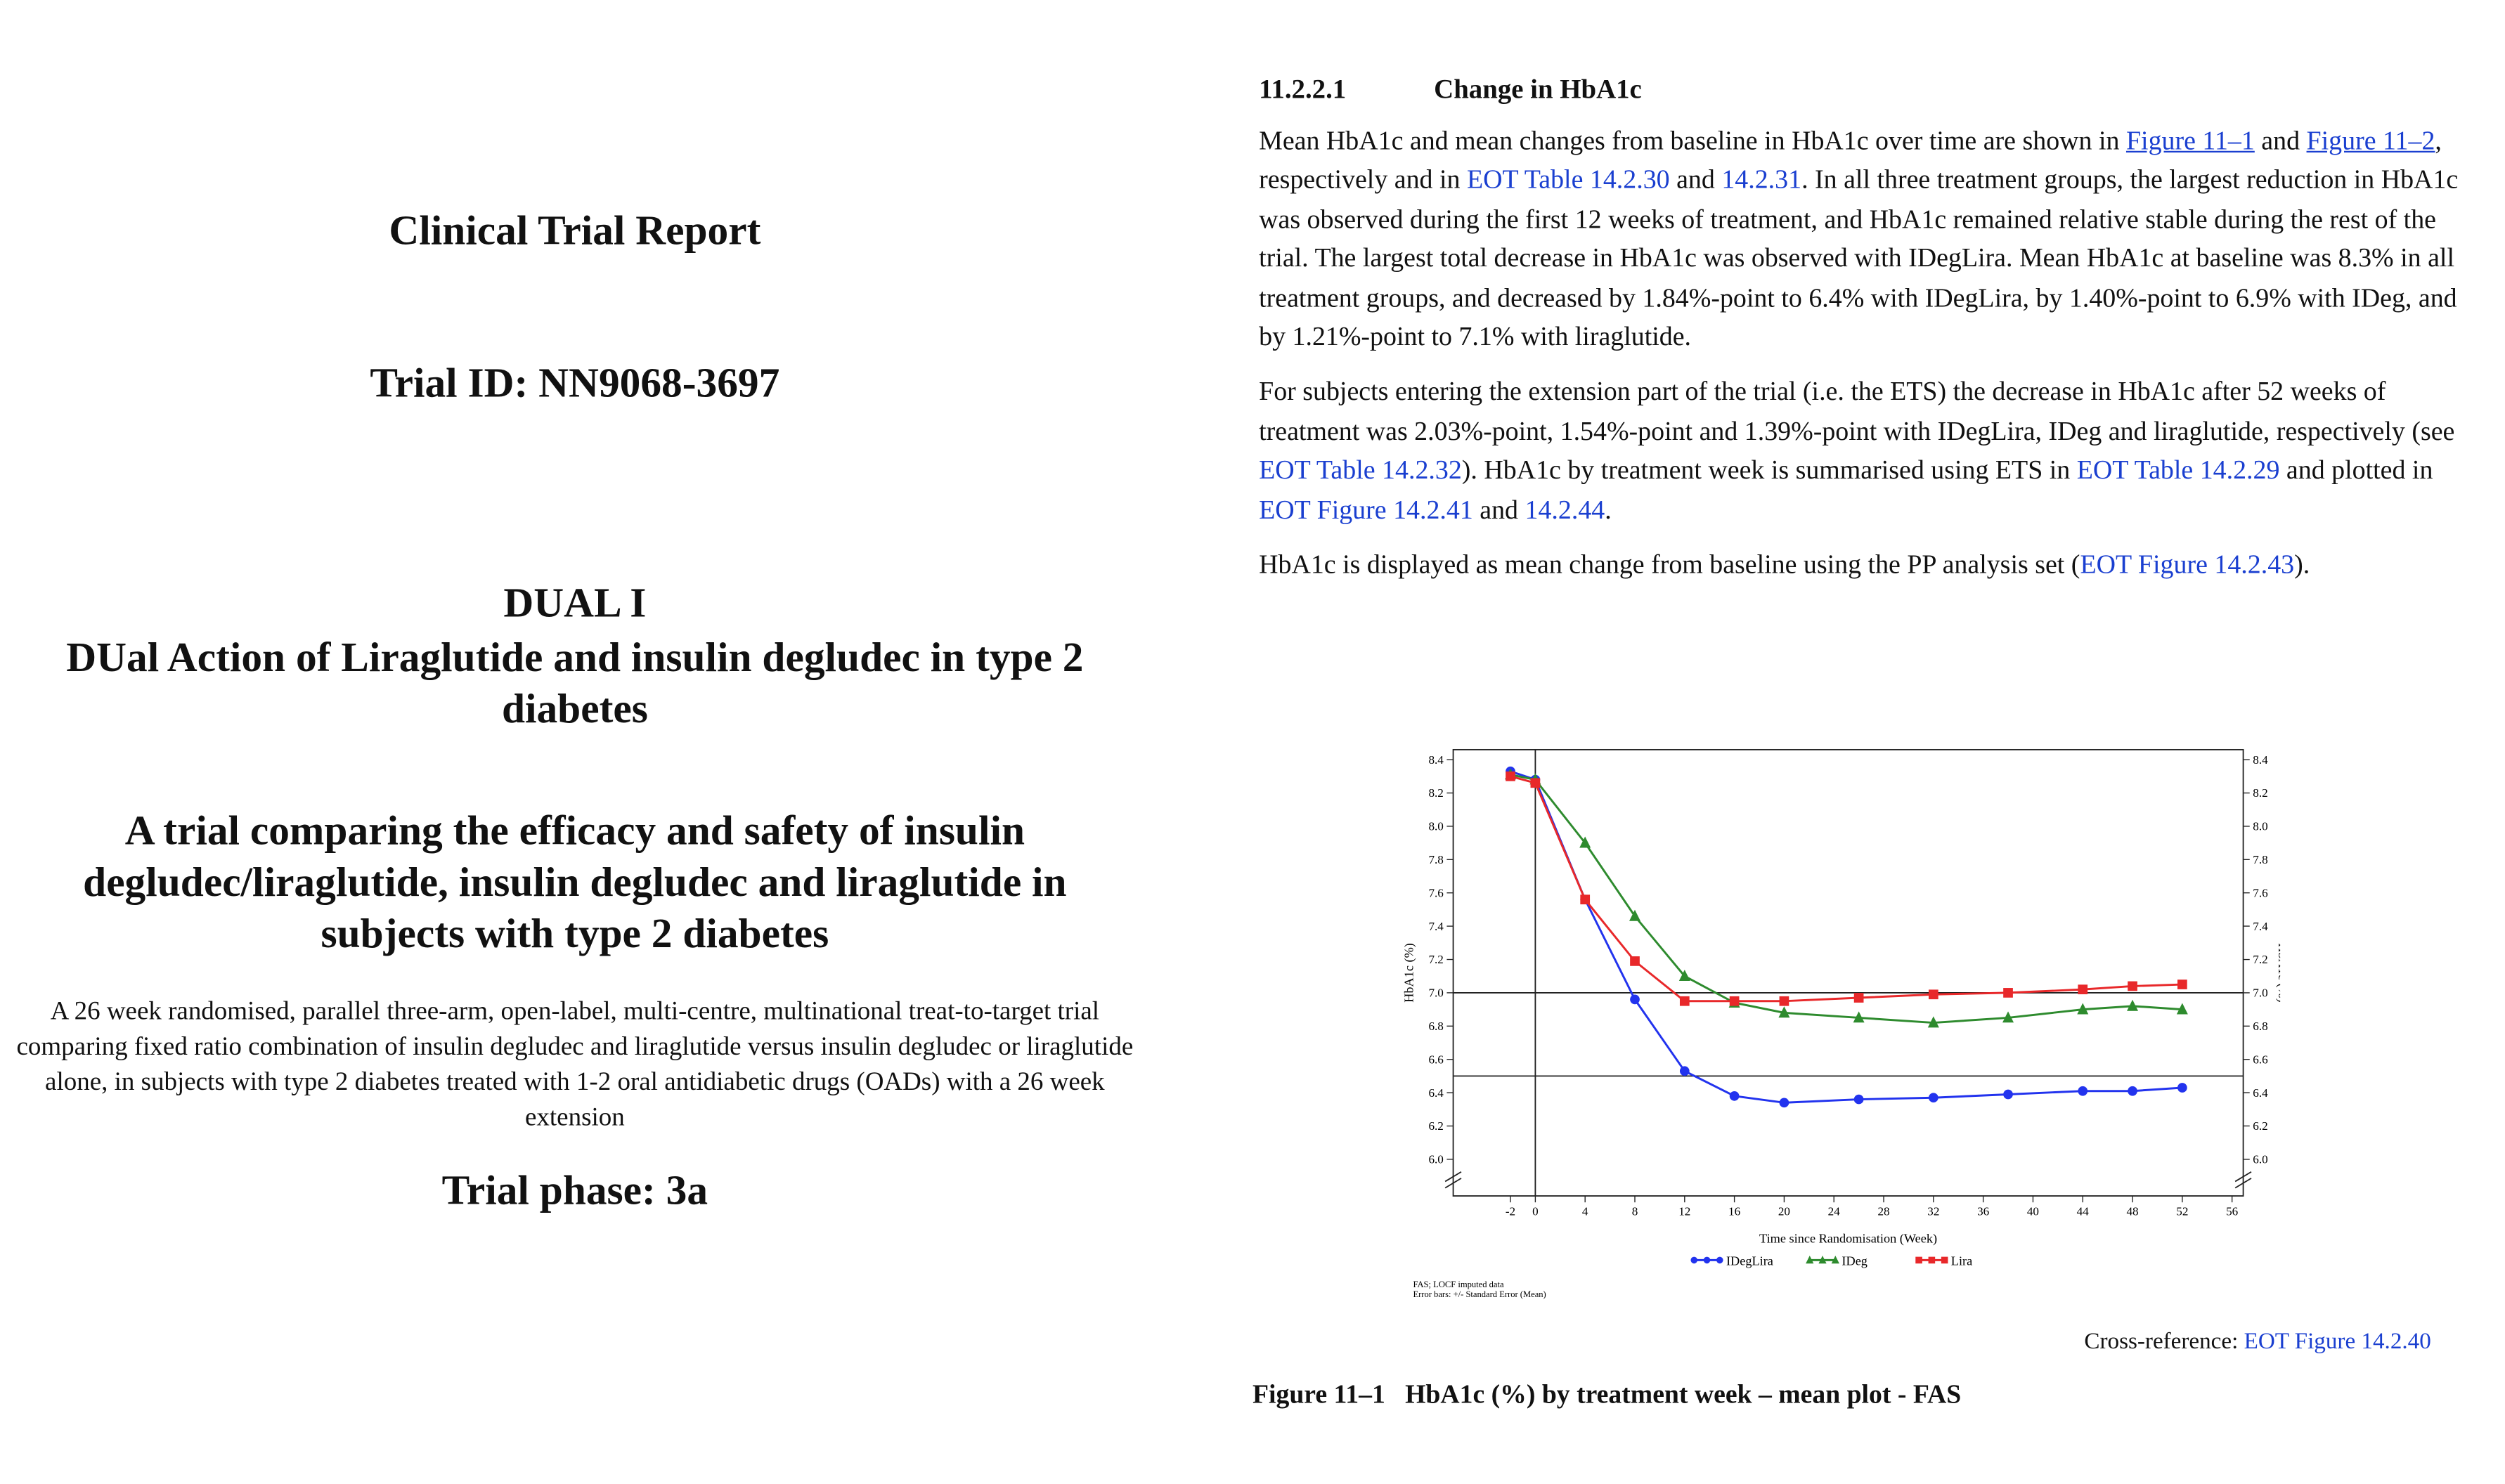  Describe the element at coordinates (2083, 1211) in the screenshot. I see `x-tick-label: 44` at that location.